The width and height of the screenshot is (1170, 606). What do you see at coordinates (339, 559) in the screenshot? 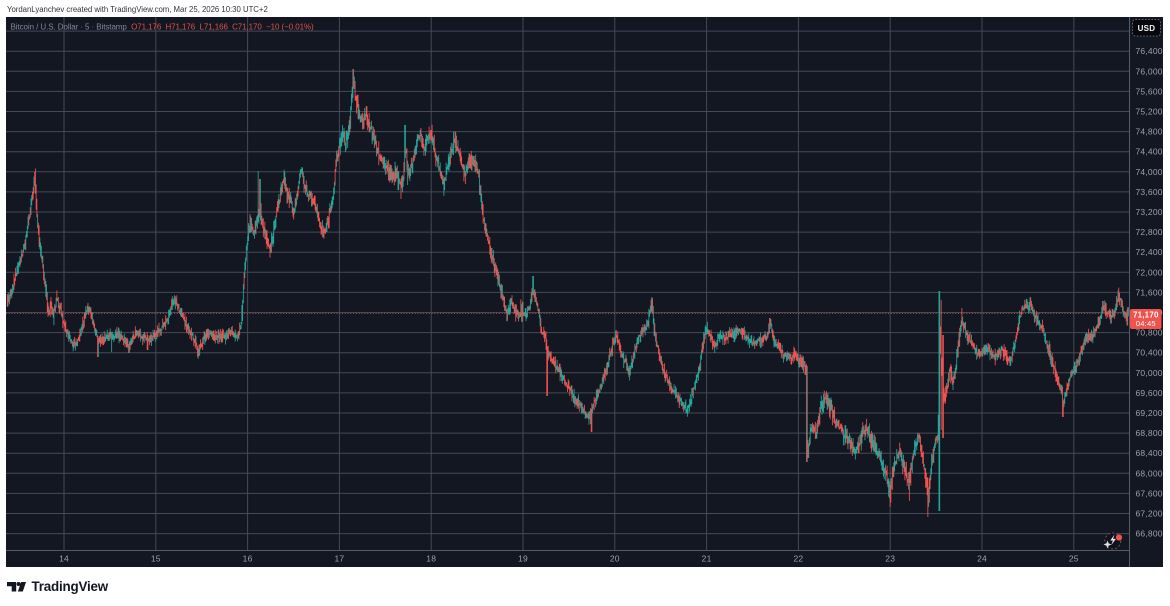
I see `svg-text: 17` at bounding box center [339, 559].